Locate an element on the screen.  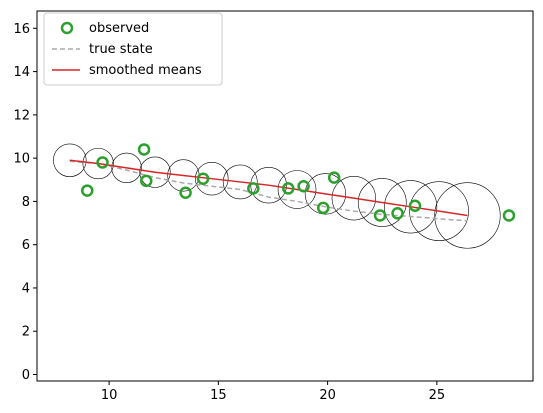
y-tick-label: 0 is located at coordinates (26, 375).